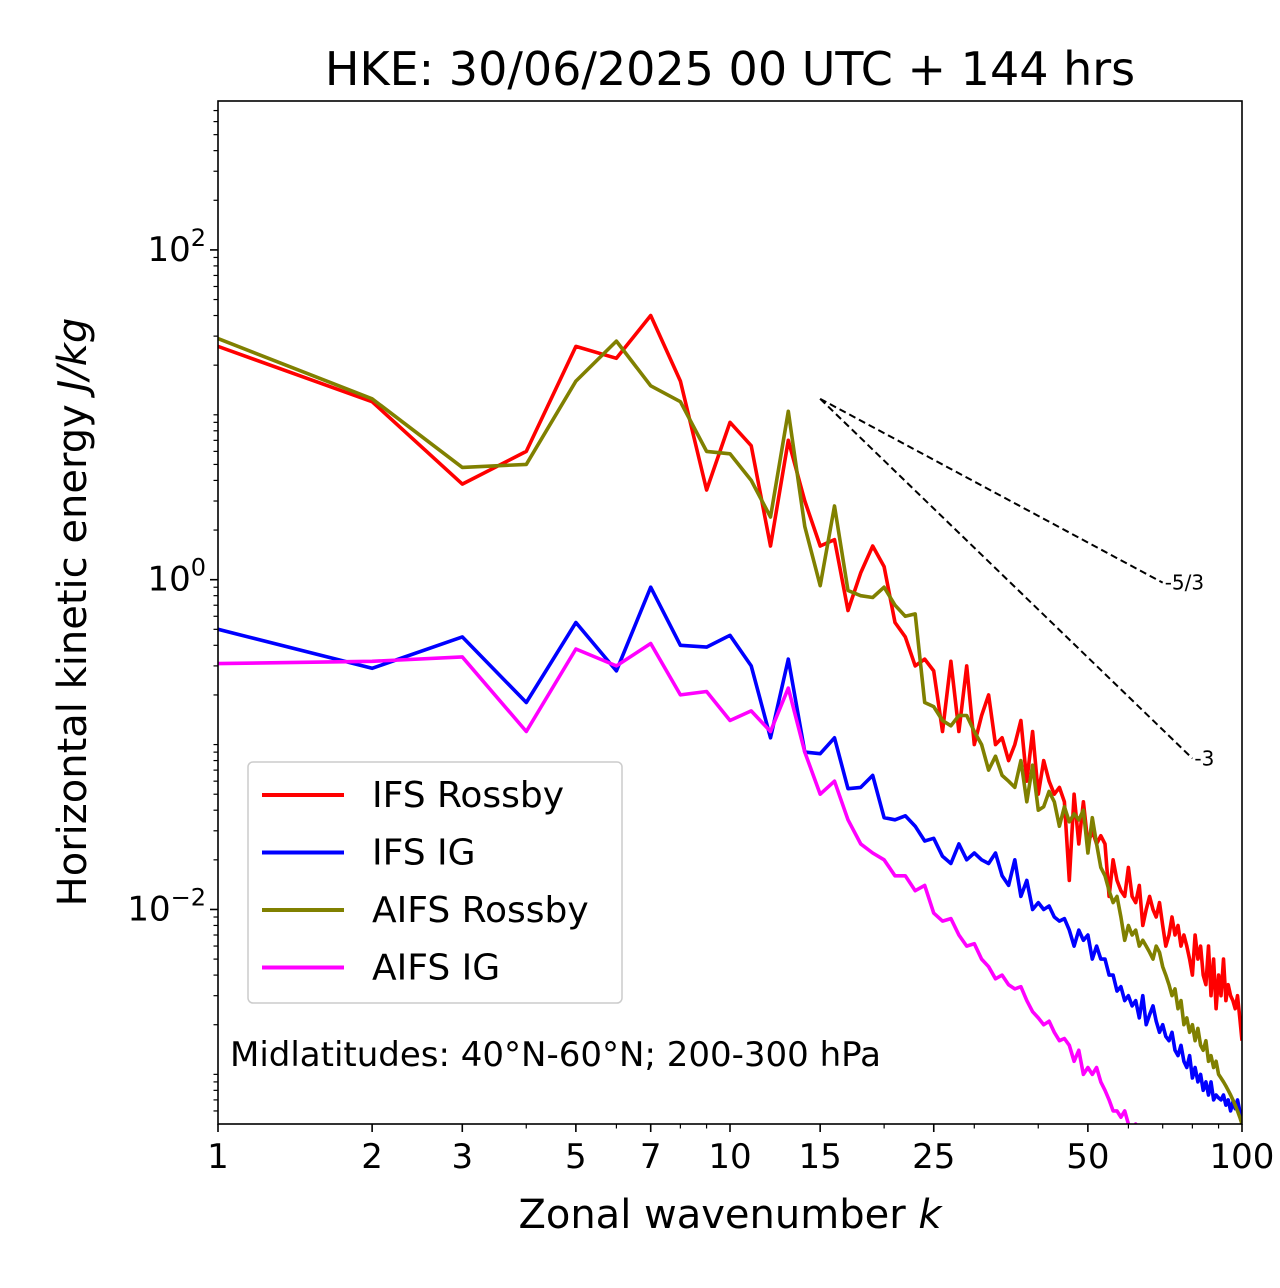 This screenshot has width=1280, height=1288. Describe the element at coordinates (651, 1157) in the screenshot. I see `x-tick-label-5: 7` at that location.